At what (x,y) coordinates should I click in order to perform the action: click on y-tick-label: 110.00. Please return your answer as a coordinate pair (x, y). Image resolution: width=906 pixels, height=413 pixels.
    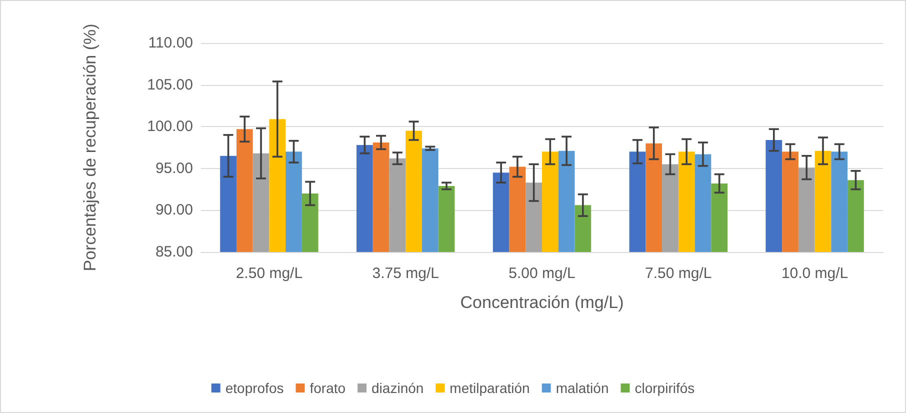
    Looking at the image, I should click on (170, 43).